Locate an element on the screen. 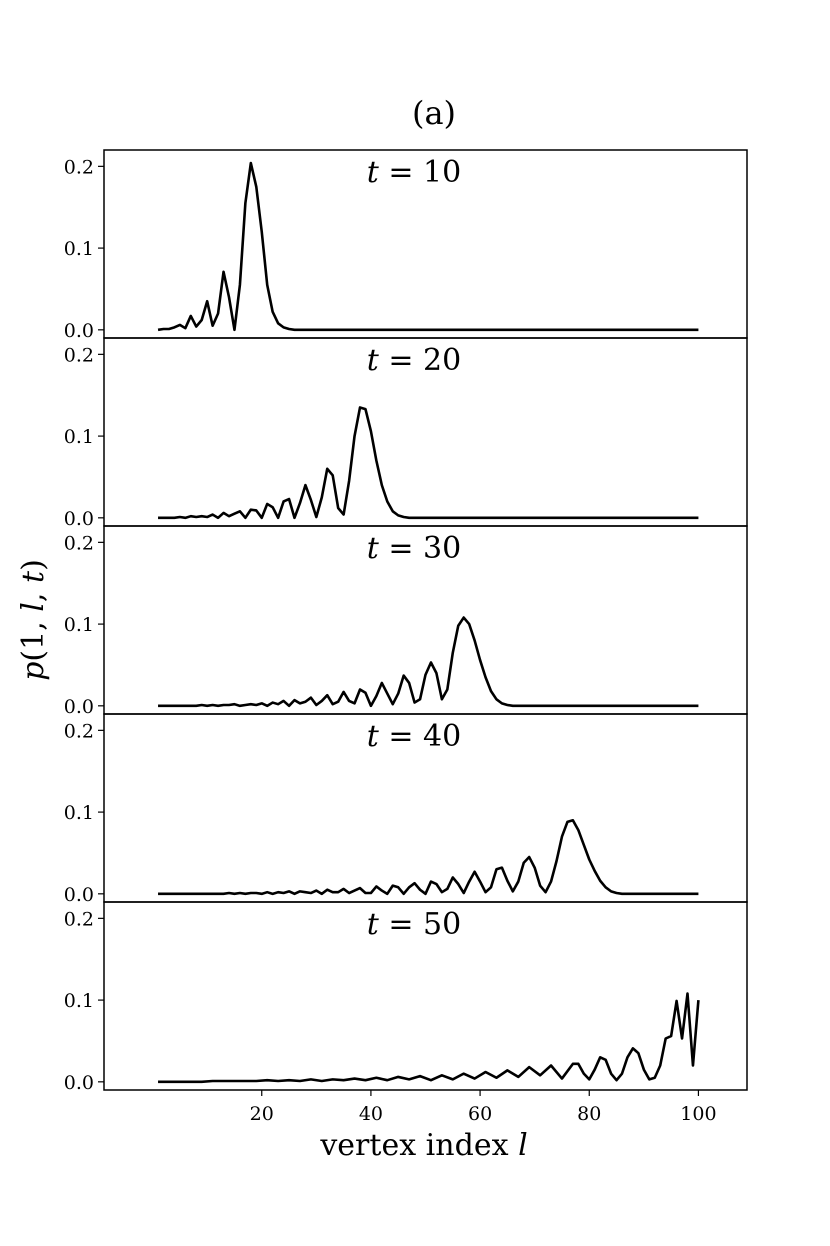 The image size is (830, 1246). panel-5: 0.0 0.1 0.2 t = 50 is located at coordinates (406, 997).